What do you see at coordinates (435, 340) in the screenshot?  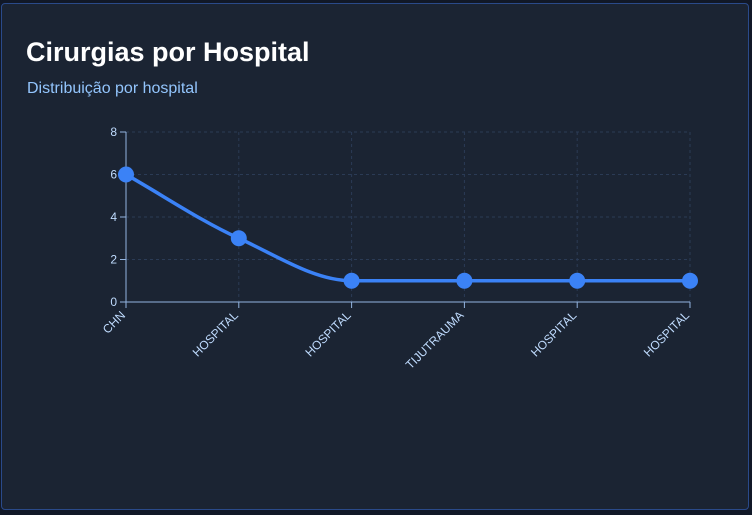 I see `x-tick-label: TIJUTRAUMA` at bounding box center [435, 340].